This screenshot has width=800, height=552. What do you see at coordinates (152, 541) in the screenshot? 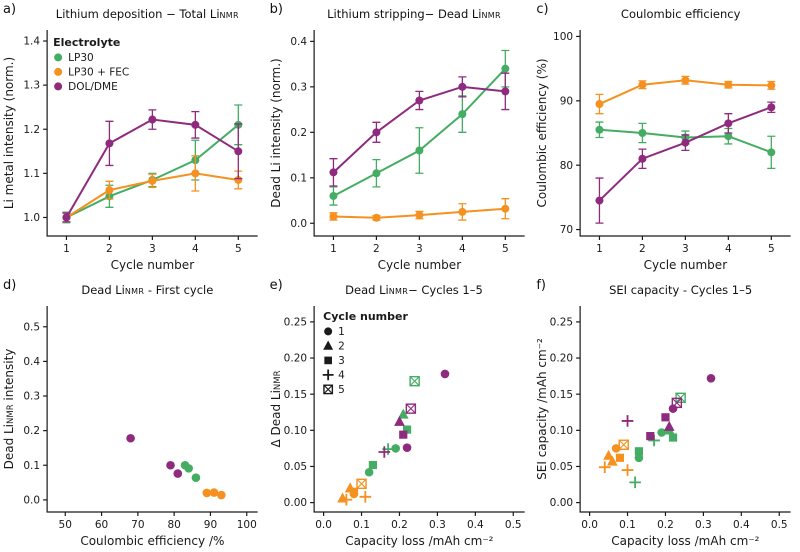
I see `svg-text: Coulombic efficiency /%` at bounding box center [152, 541].